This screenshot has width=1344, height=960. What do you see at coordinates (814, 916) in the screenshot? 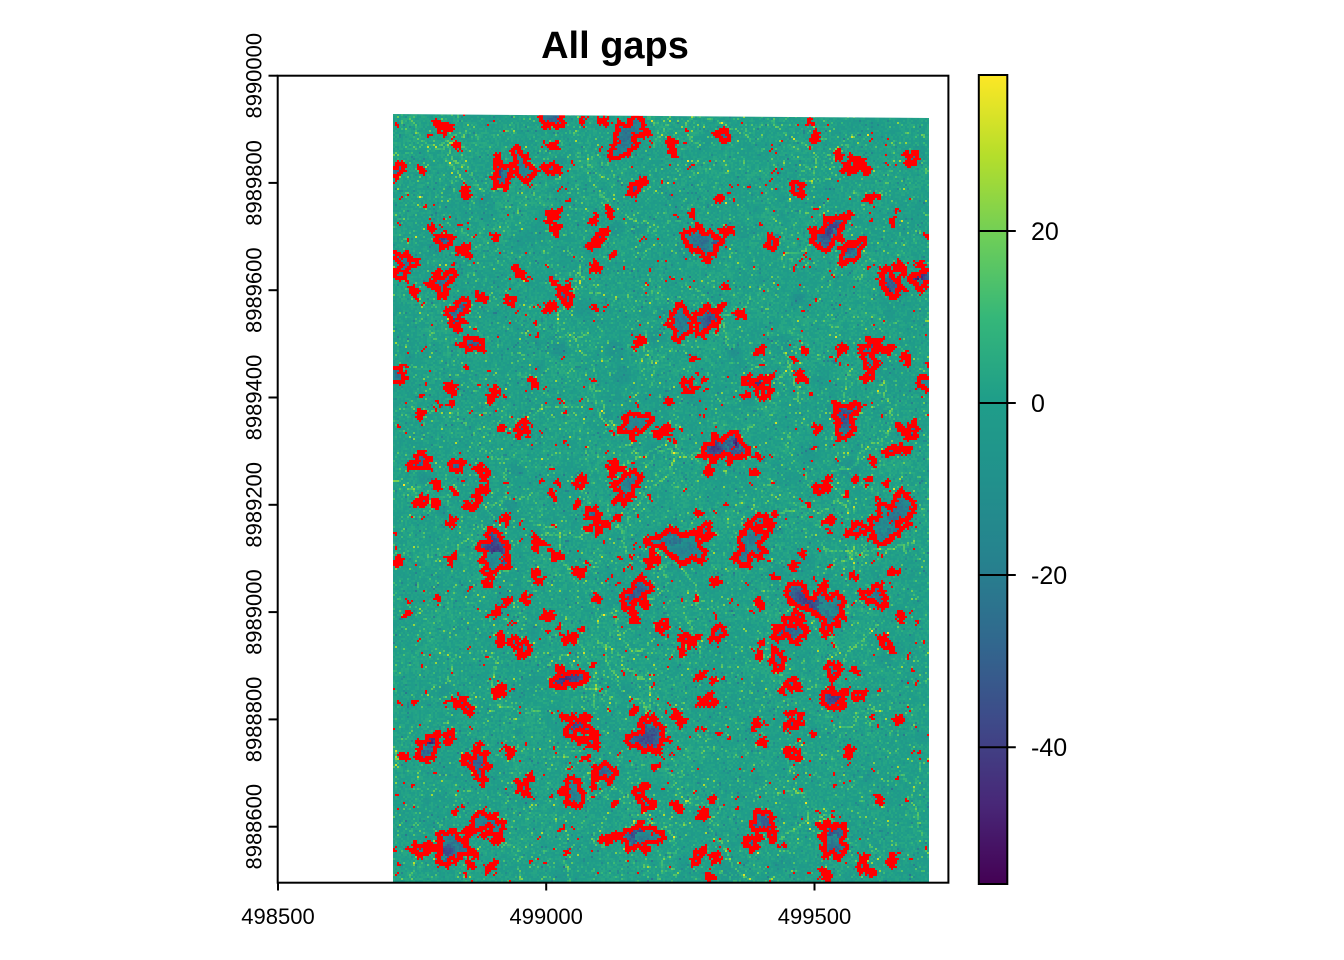
I see `svg-text: 499500` at bounding box center [814, 916].